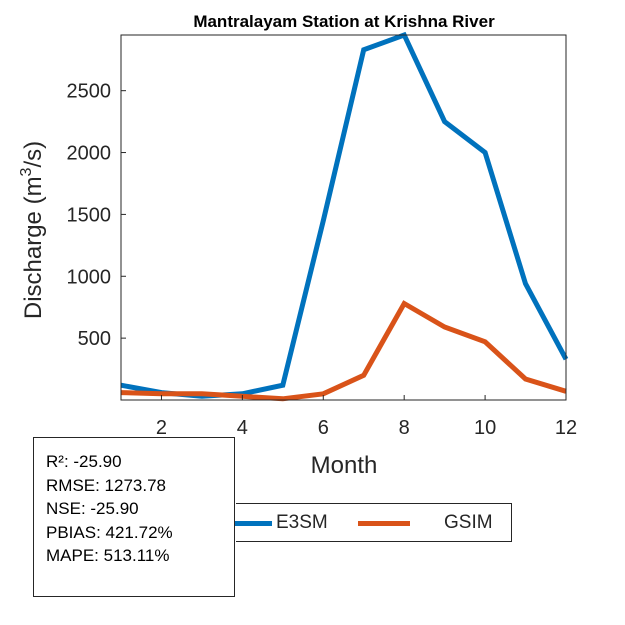 This screenshot has width=625, height=625. Describe the element at coordinates (302, 522) in the screenshot. I see `legend-label-e3sm: E3SM` at that location.